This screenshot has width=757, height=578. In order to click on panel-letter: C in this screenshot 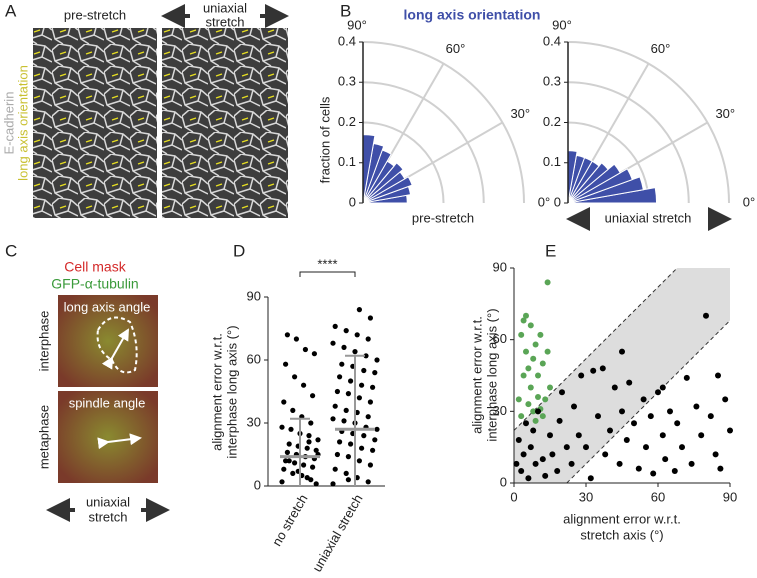, I will do `click(11, 250)`.